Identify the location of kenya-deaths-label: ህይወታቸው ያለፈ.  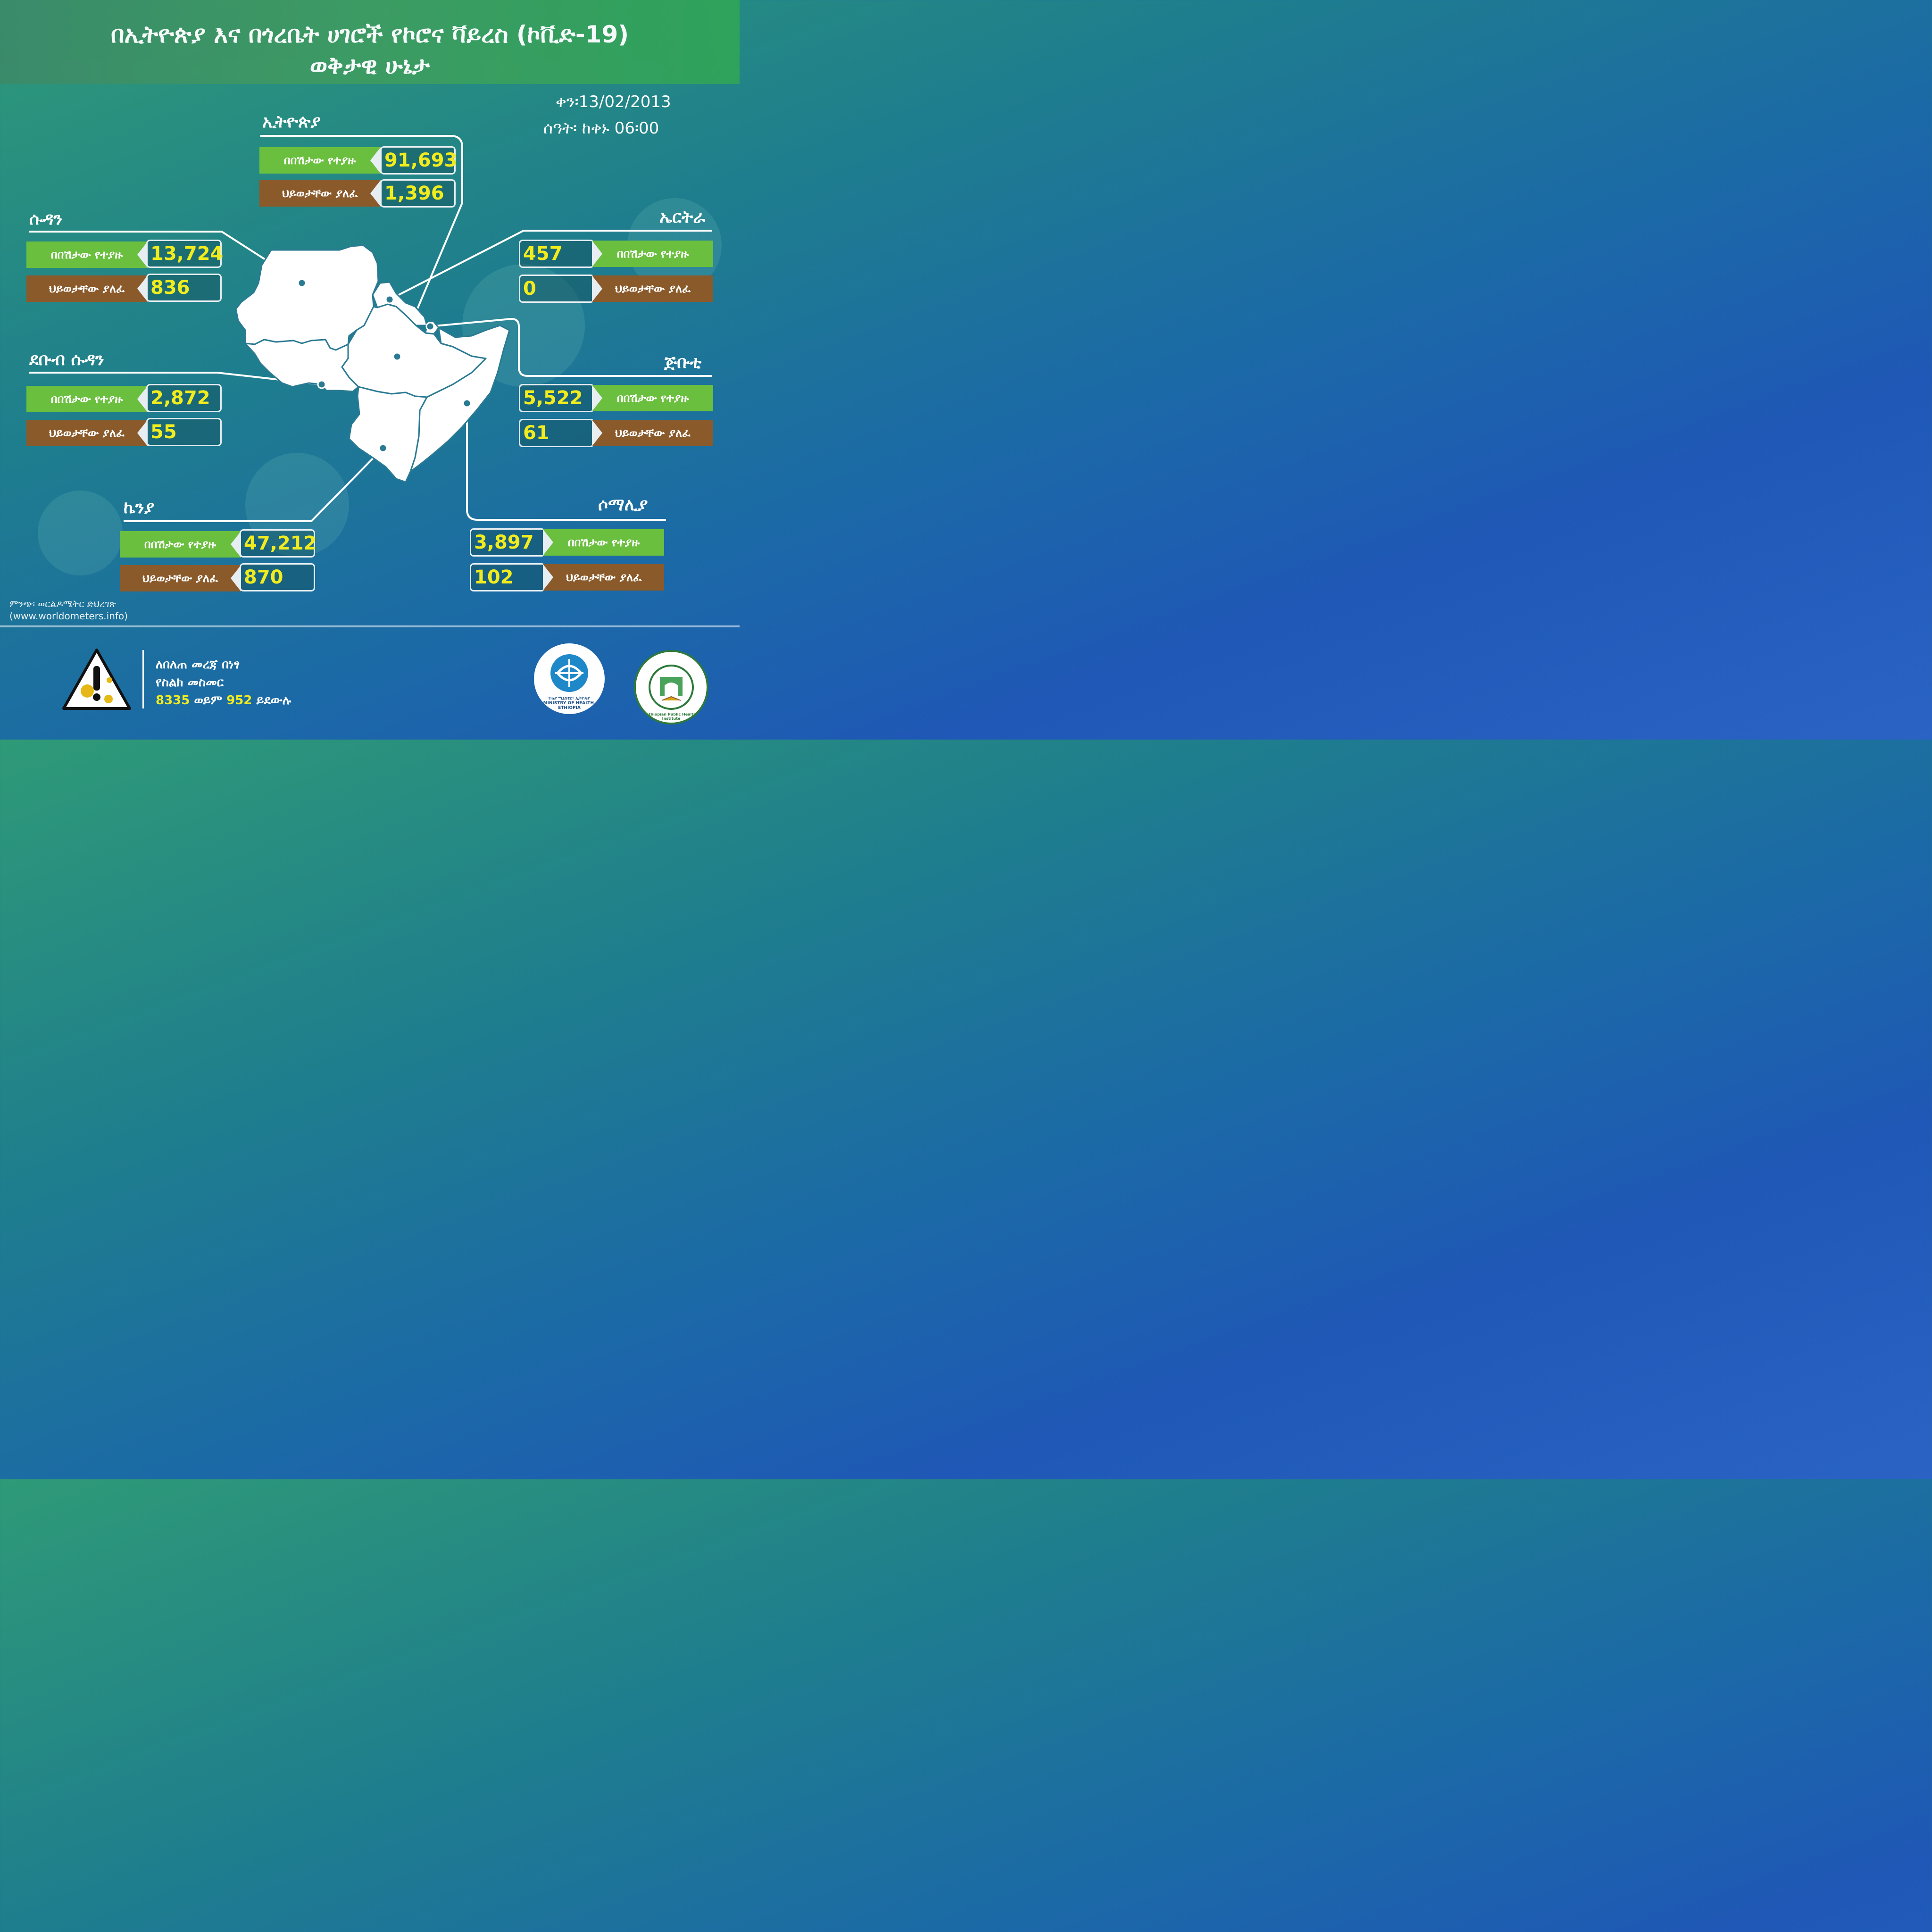
(180, 578).